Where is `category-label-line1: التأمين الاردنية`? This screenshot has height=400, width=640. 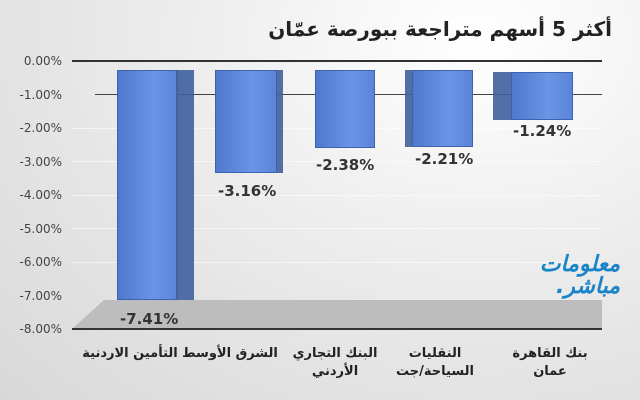 category-label-line1: التأمين الاردنية is located at coordinates (130, 353).